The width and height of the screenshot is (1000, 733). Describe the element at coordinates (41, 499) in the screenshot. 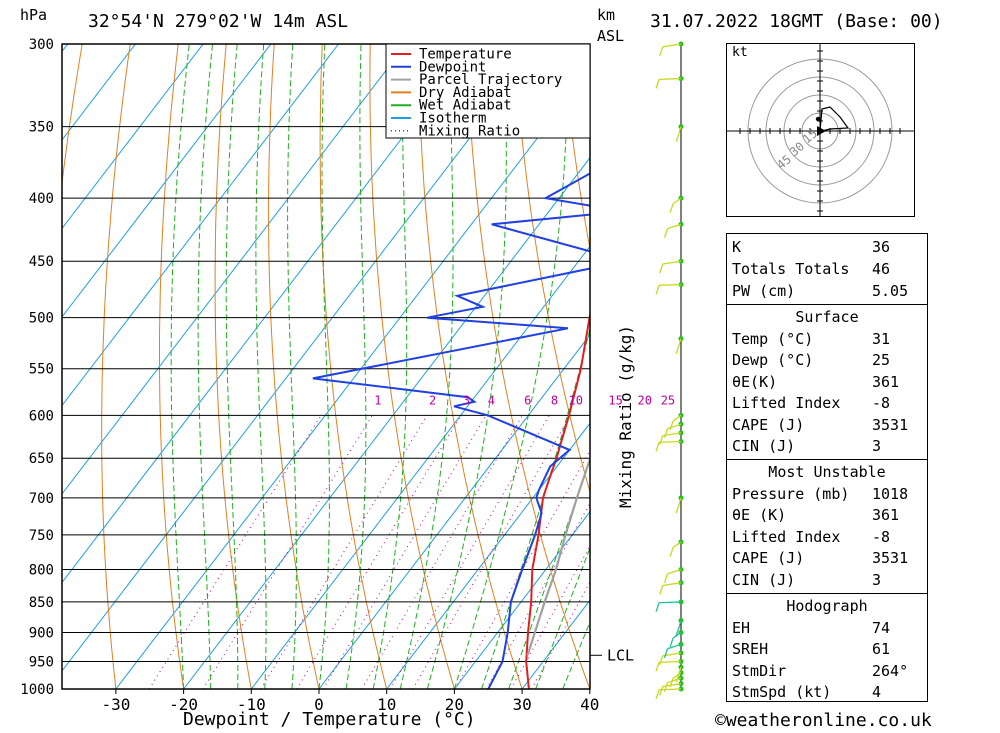

I see `pressure-tick-label: 700` at that location.